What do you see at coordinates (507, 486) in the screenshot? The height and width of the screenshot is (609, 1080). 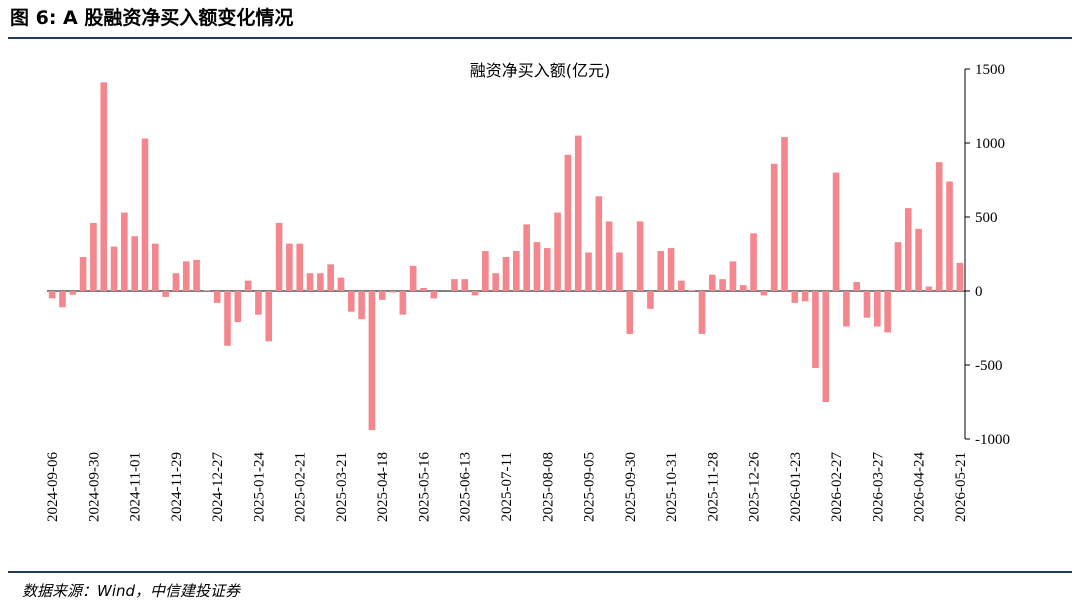 I see `x-tick-label: 2025-07-11` at bounding box center [507, 486].